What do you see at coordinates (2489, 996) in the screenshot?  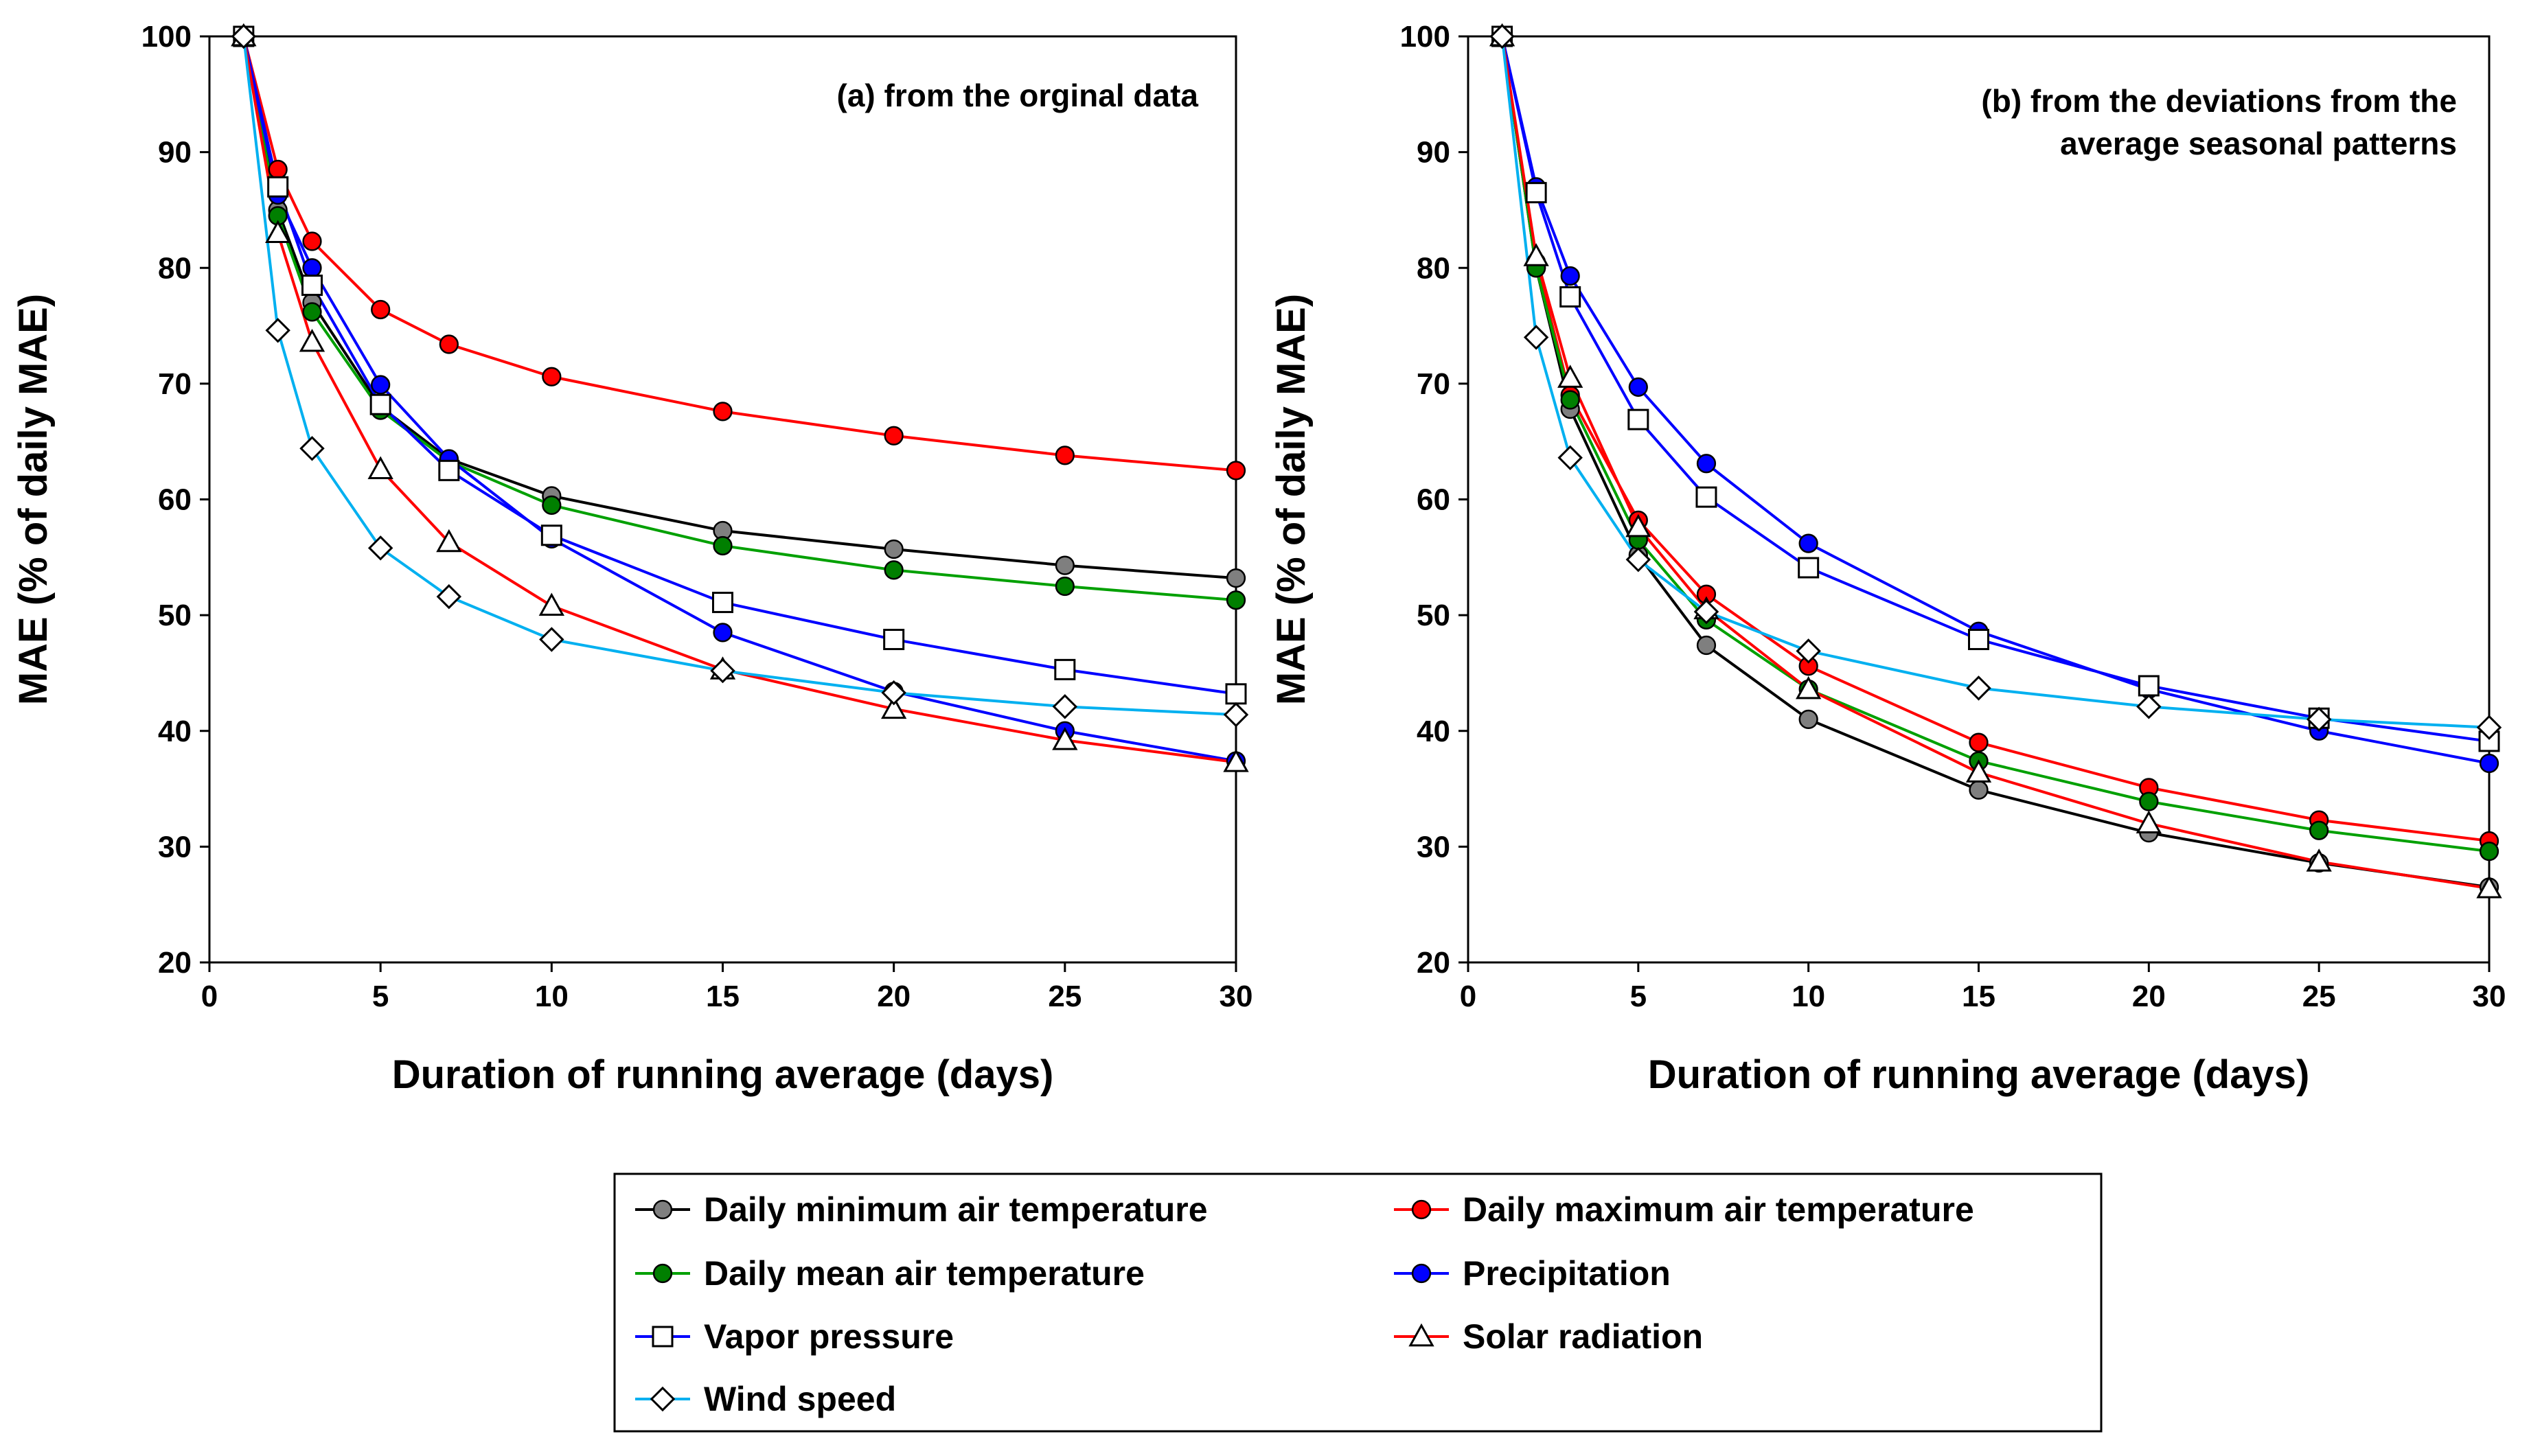 I see `x-tick-label: 30` at bounding box center [2489, 996].